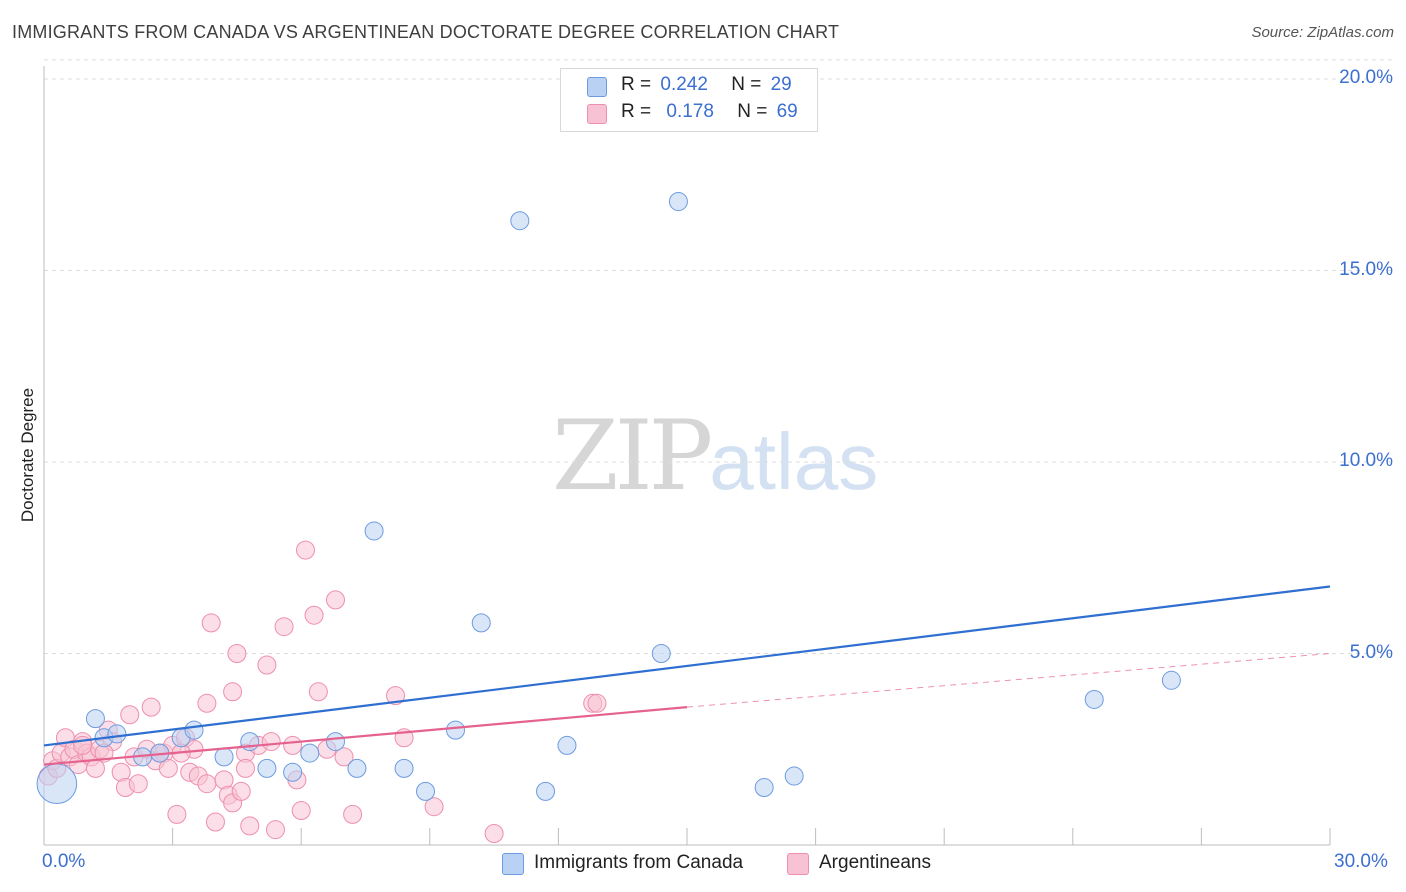  I want to click on argentineans-points, so click(322, 692).